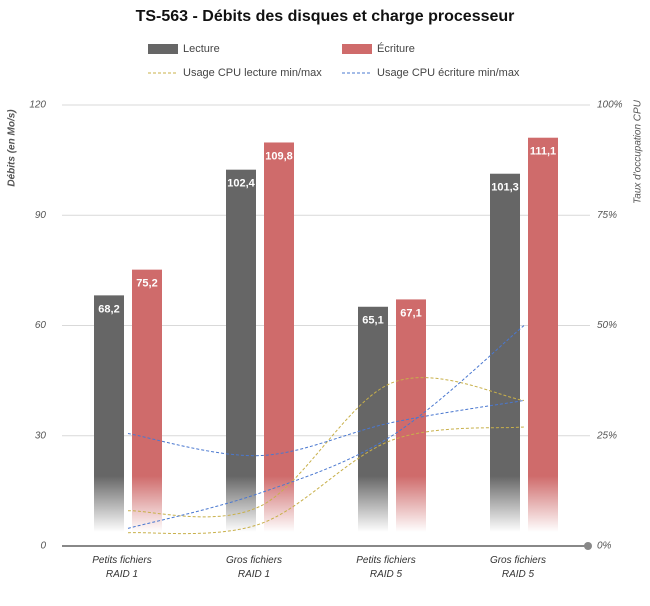 Image resolution: width=650 pixels, height=606 pixels. Describe the element at coordinates (372, 321) in the screenshot. I see `value-label: 65,1` at that location.